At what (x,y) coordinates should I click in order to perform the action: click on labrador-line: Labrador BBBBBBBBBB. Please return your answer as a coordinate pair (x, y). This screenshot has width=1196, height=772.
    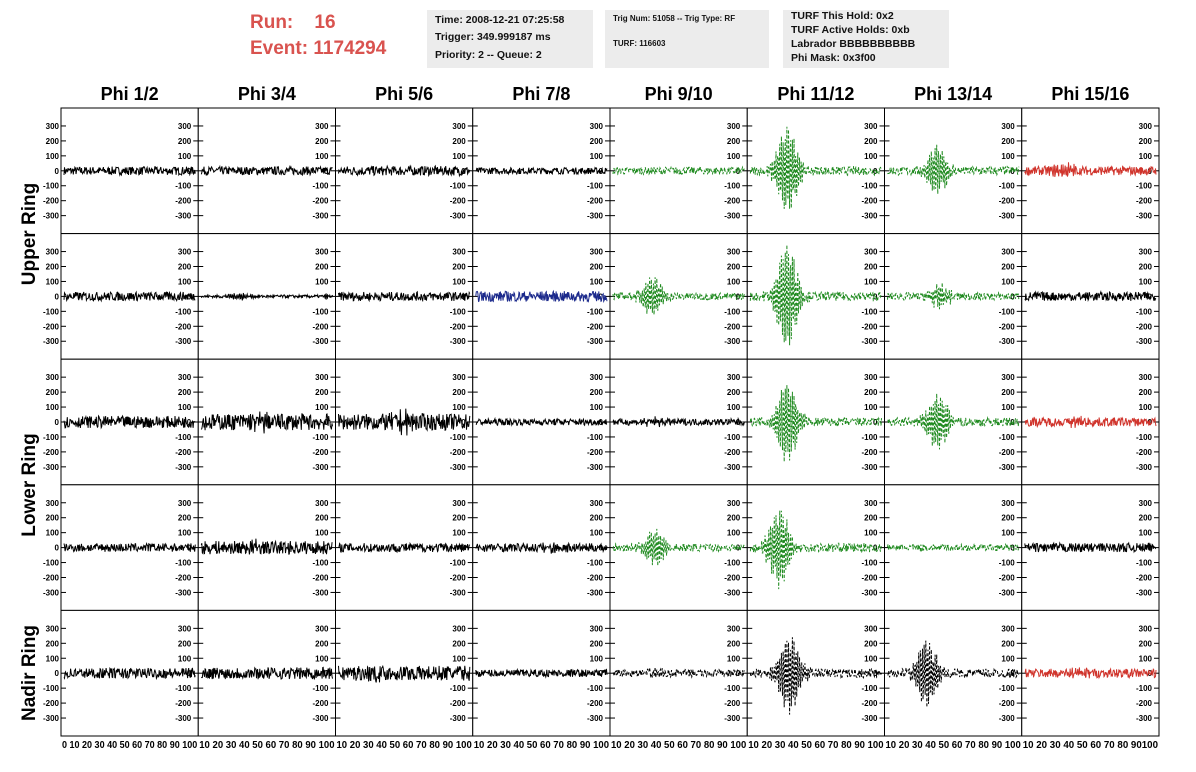
    Looking at the image, I should click on (853, 44).